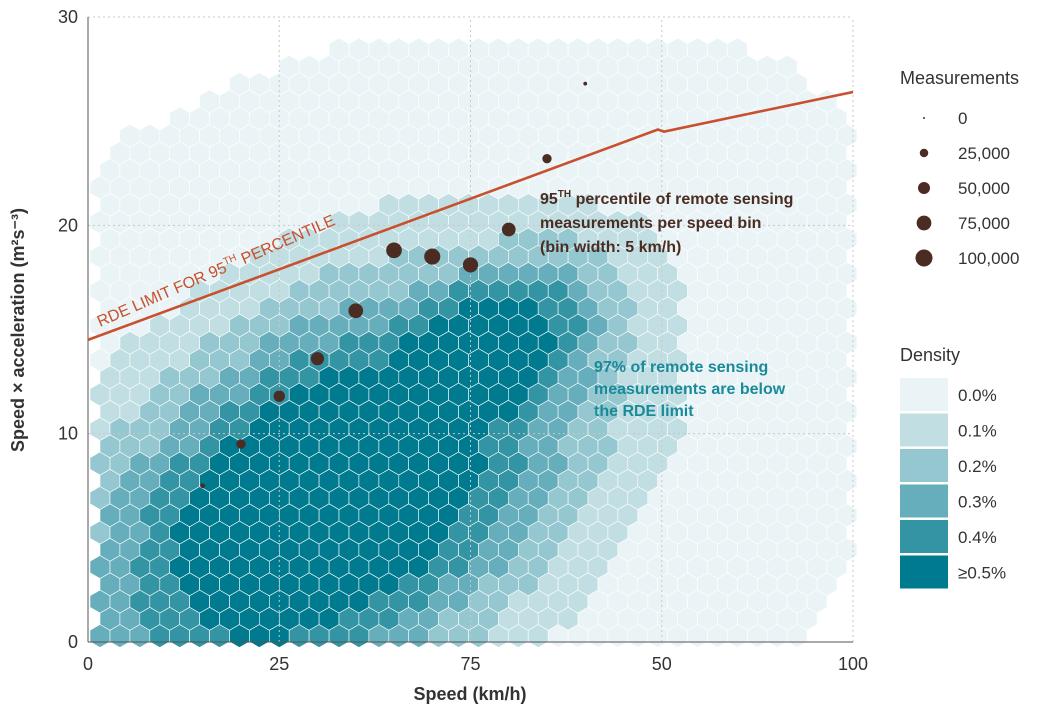  What do you see at coordinates (564, 194) in the screenshot?
I see `percentile-annotation-th: TH` at bounding box center [564, 194].